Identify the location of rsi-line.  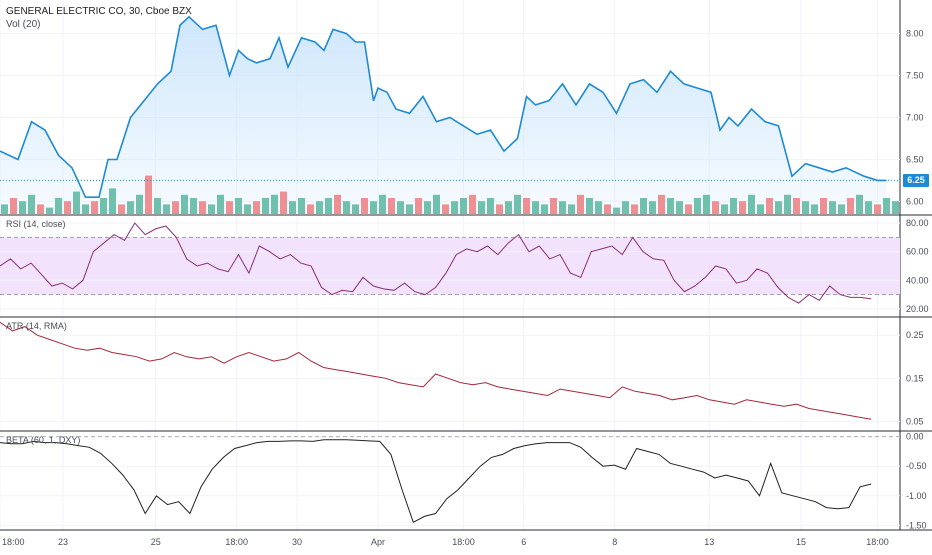
(436, 263).